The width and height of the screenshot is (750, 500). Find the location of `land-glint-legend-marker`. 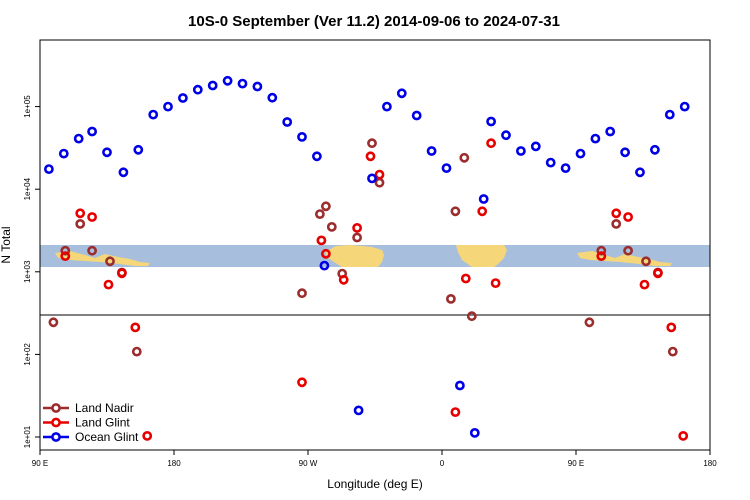

land-glint-legend-marker is located at coordinates (56, 422).